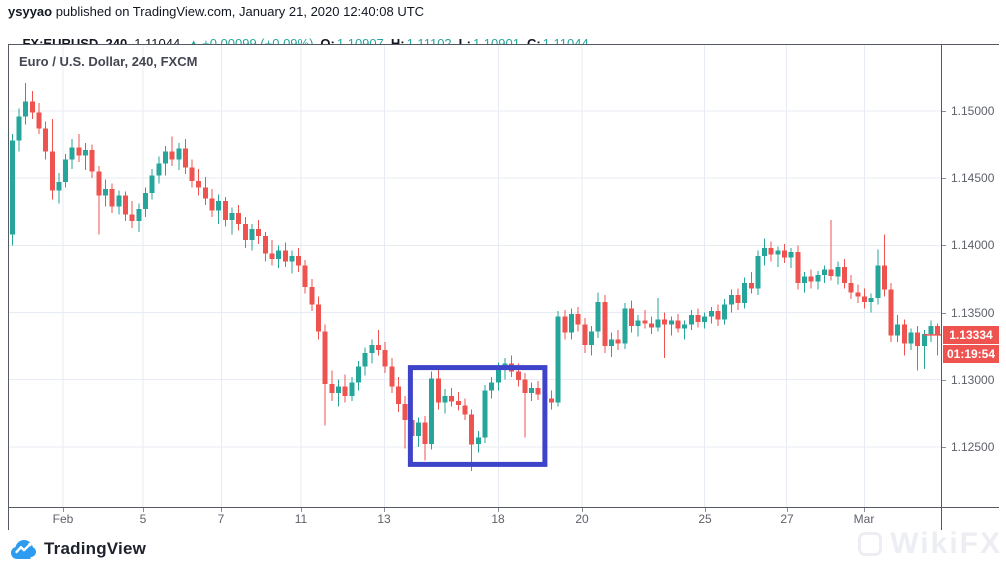 This screenshot has height=571, width=1006. I want to click on time-axis-label: 18, so click(498, 519).